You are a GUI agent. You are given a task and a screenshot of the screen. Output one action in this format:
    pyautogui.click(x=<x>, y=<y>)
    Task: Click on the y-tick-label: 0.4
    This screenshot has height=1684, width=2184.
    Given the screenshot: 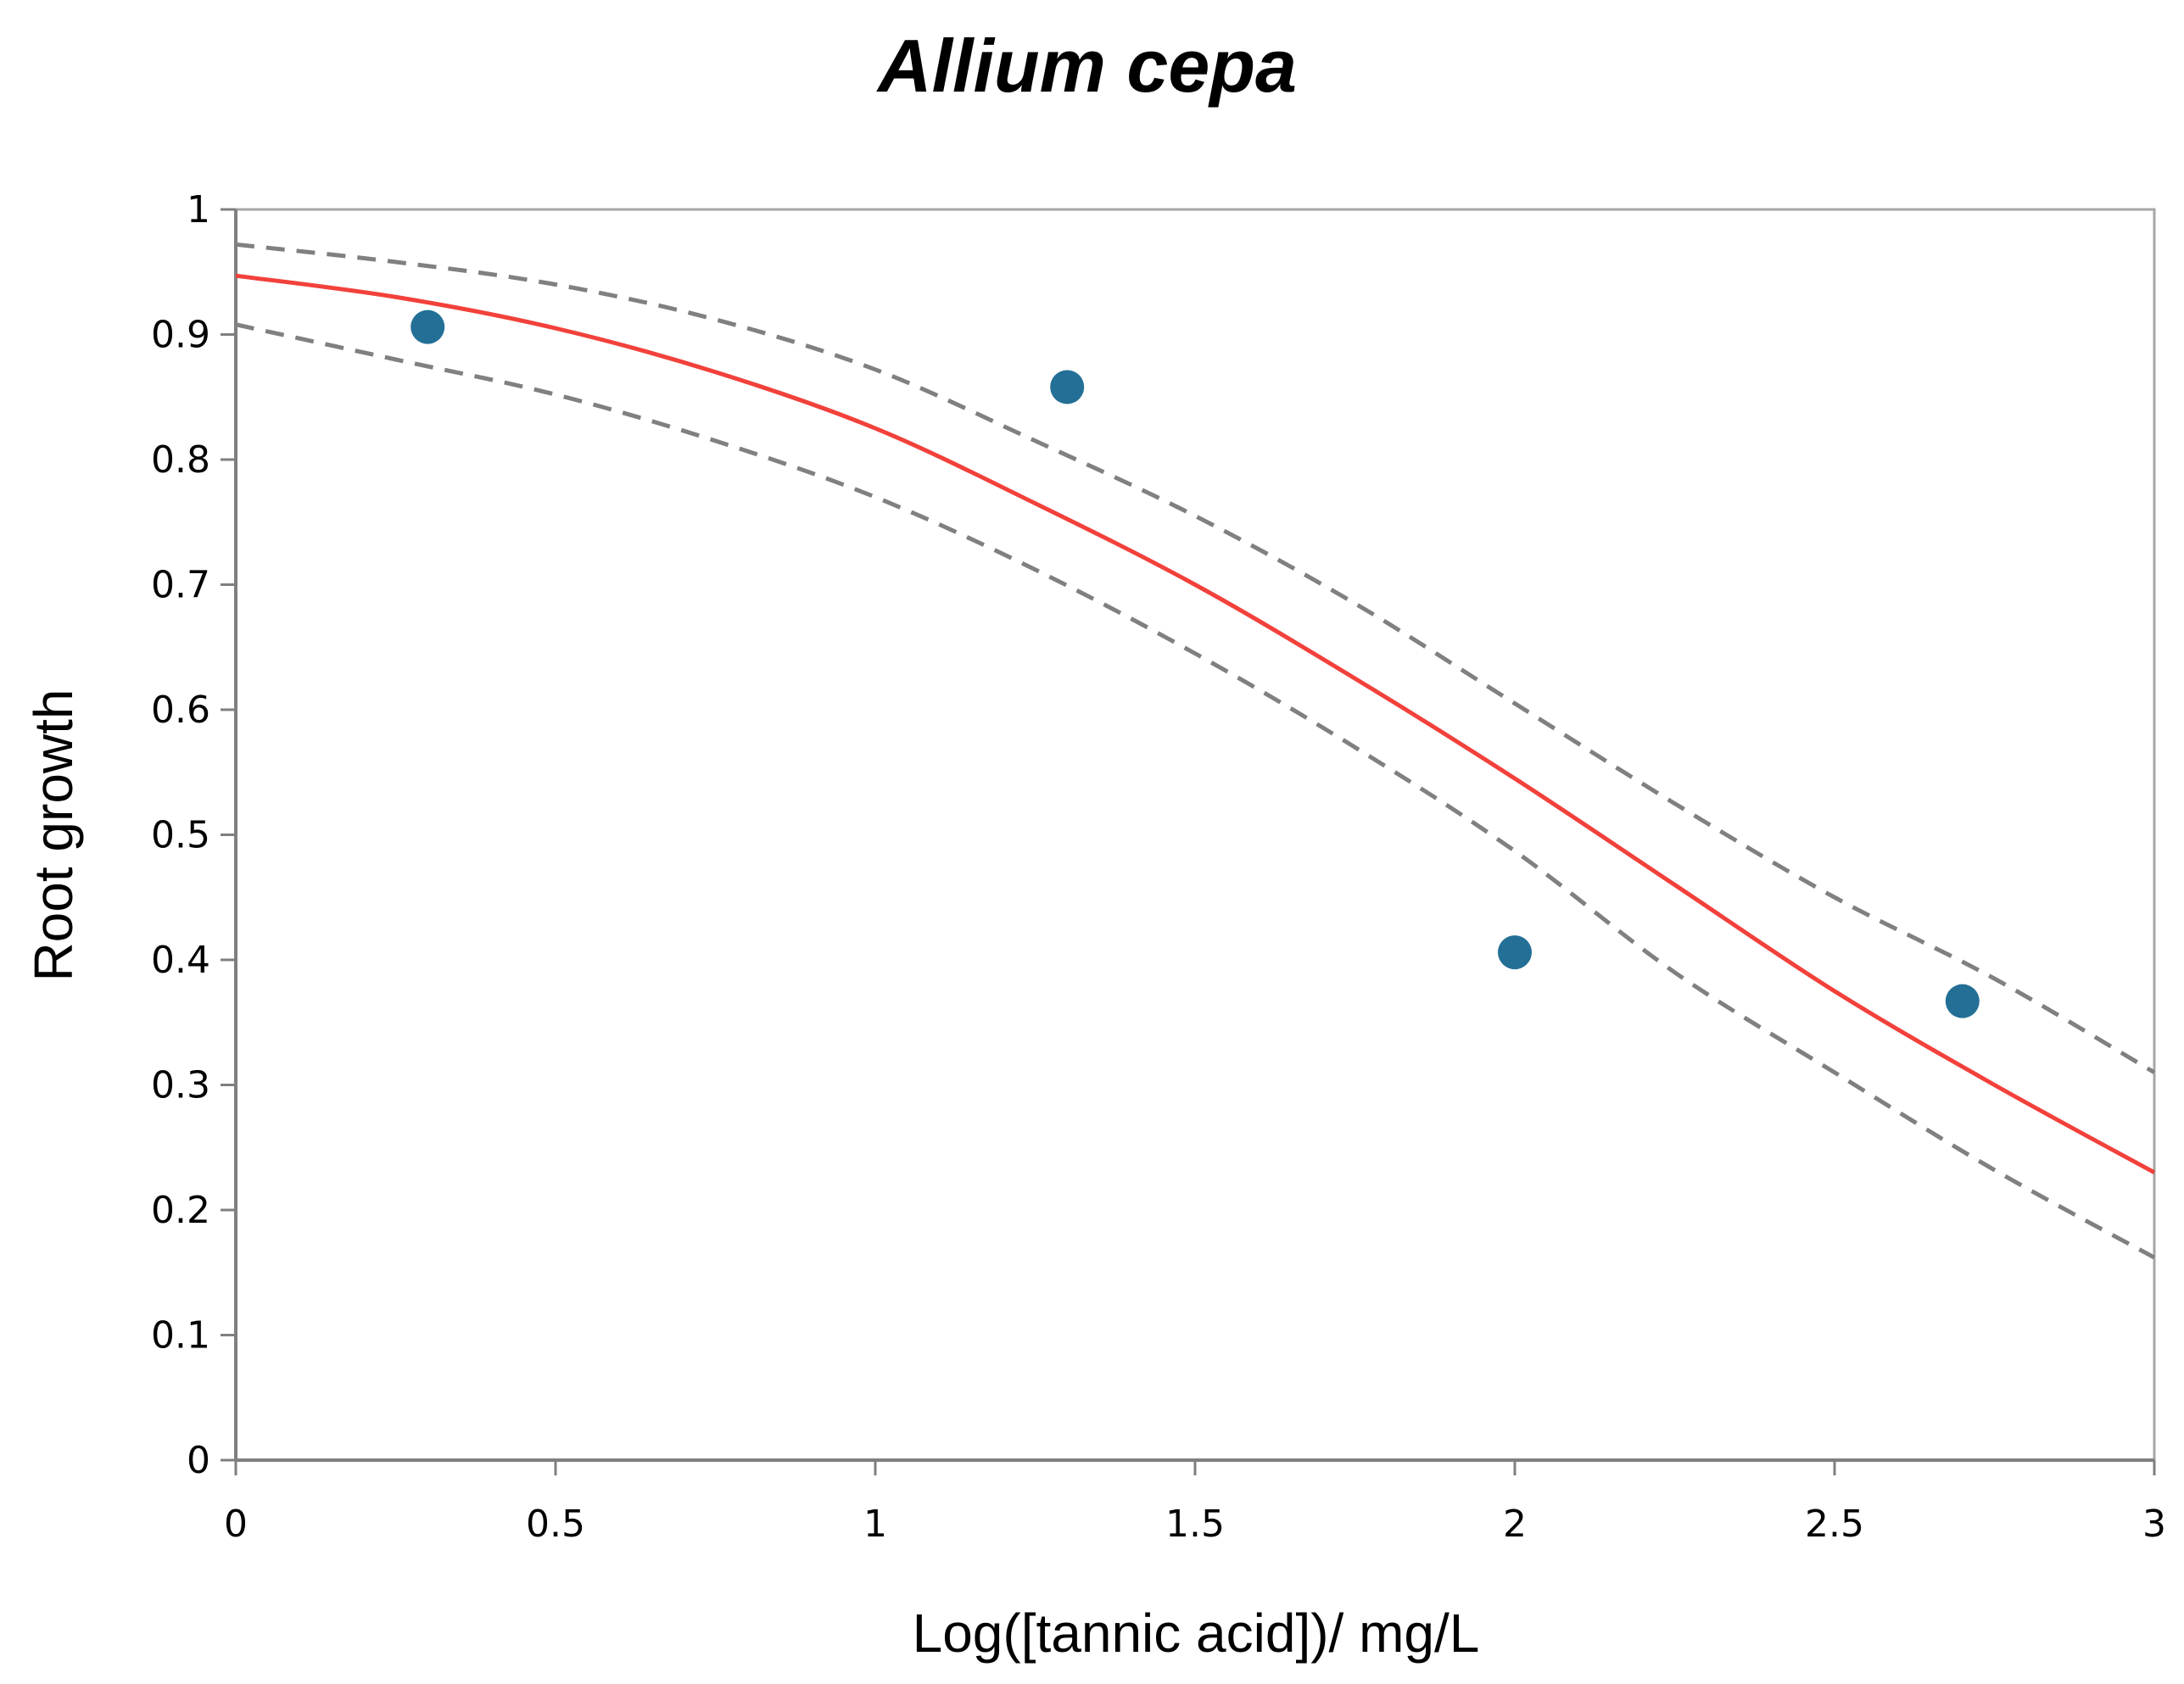 What is the action you would take?
    pyautogui.click(x=180, y=961)
    